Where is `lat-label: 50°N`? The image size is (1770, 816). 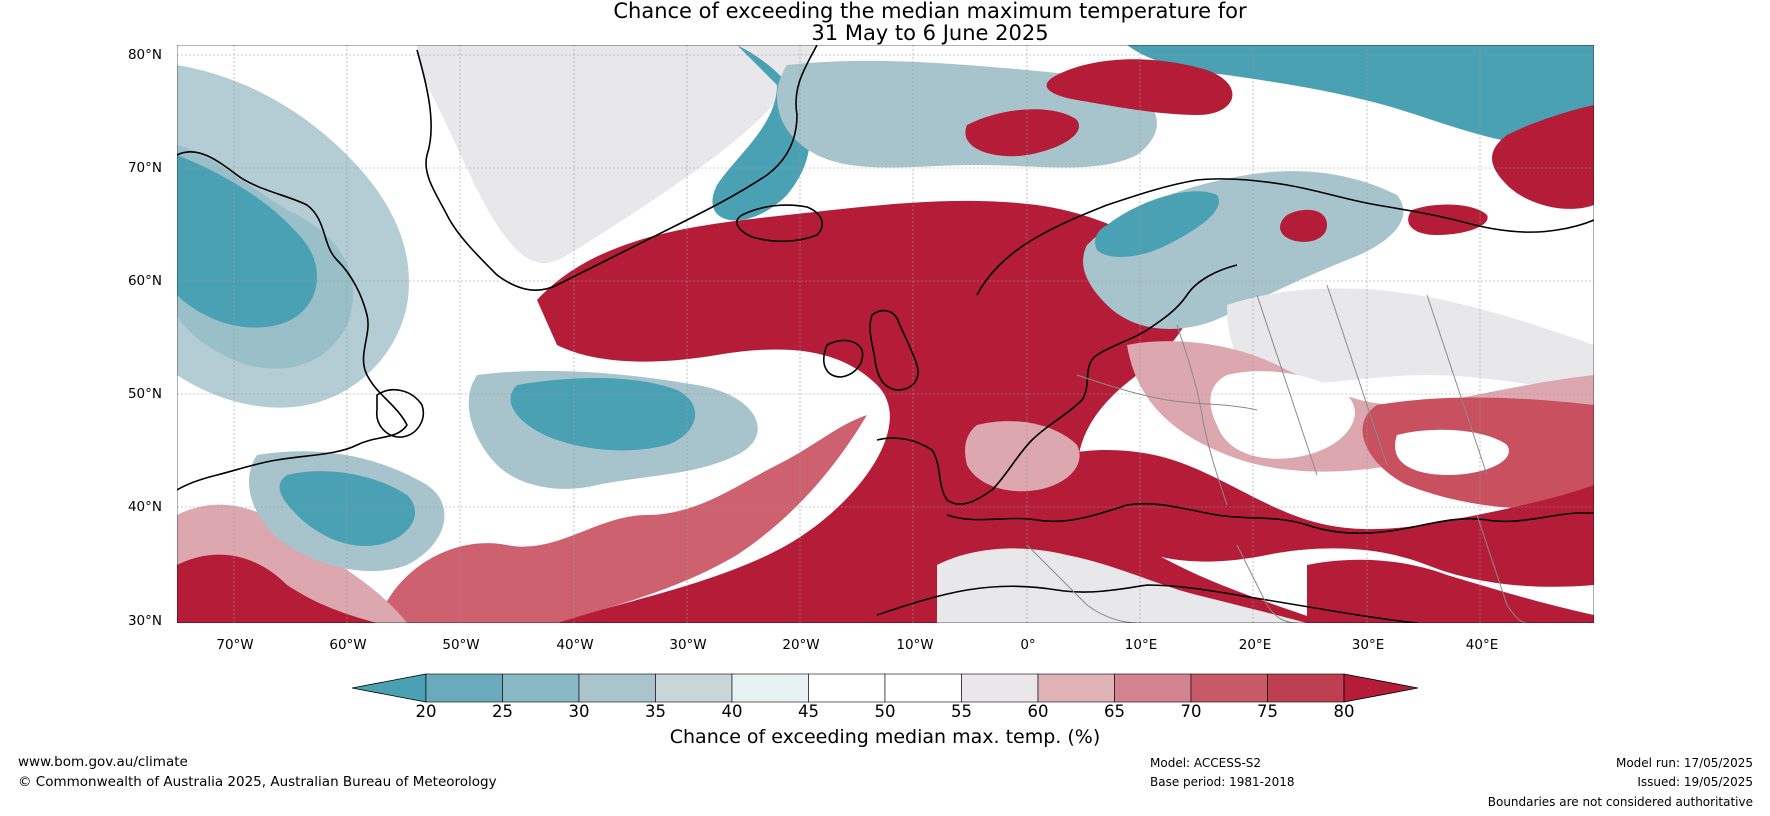
lat-label: 50°N is located at coordinates (144, 394).